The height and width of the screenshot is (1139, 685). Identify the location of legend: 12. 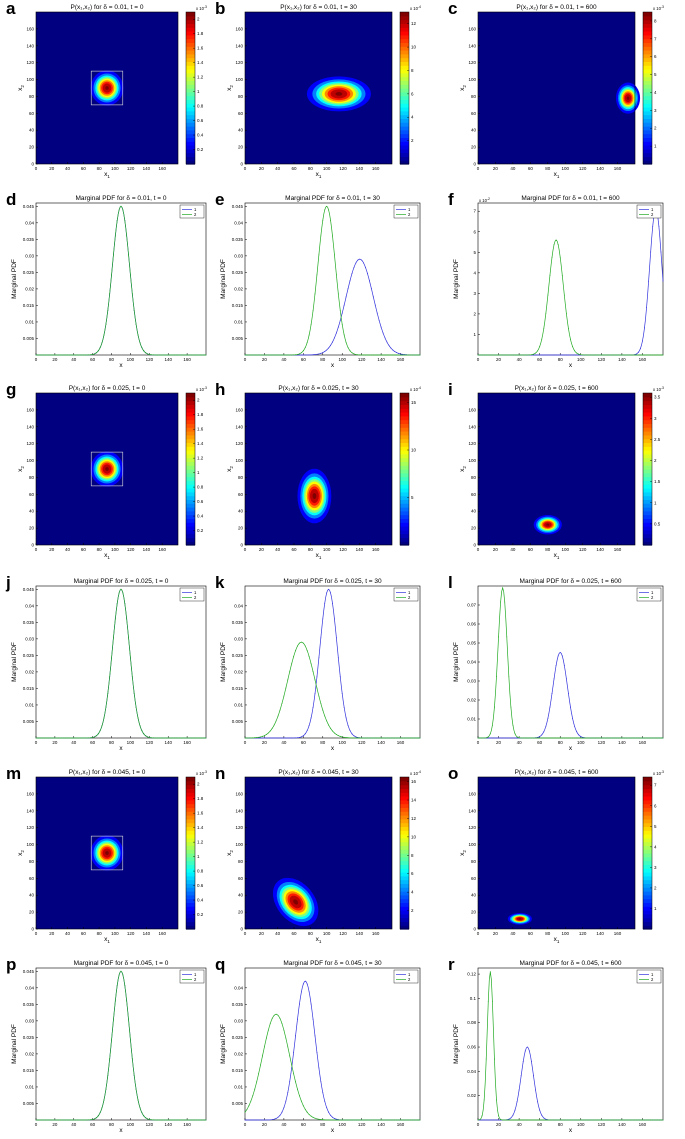
(406, 976).